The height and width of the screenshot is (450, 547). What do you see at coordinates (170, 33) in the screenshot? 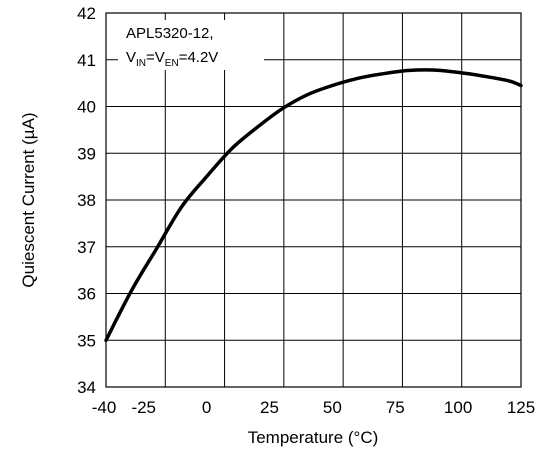
I see `annotation-line1: APL5320-12,` at bounding box center [170, 33].